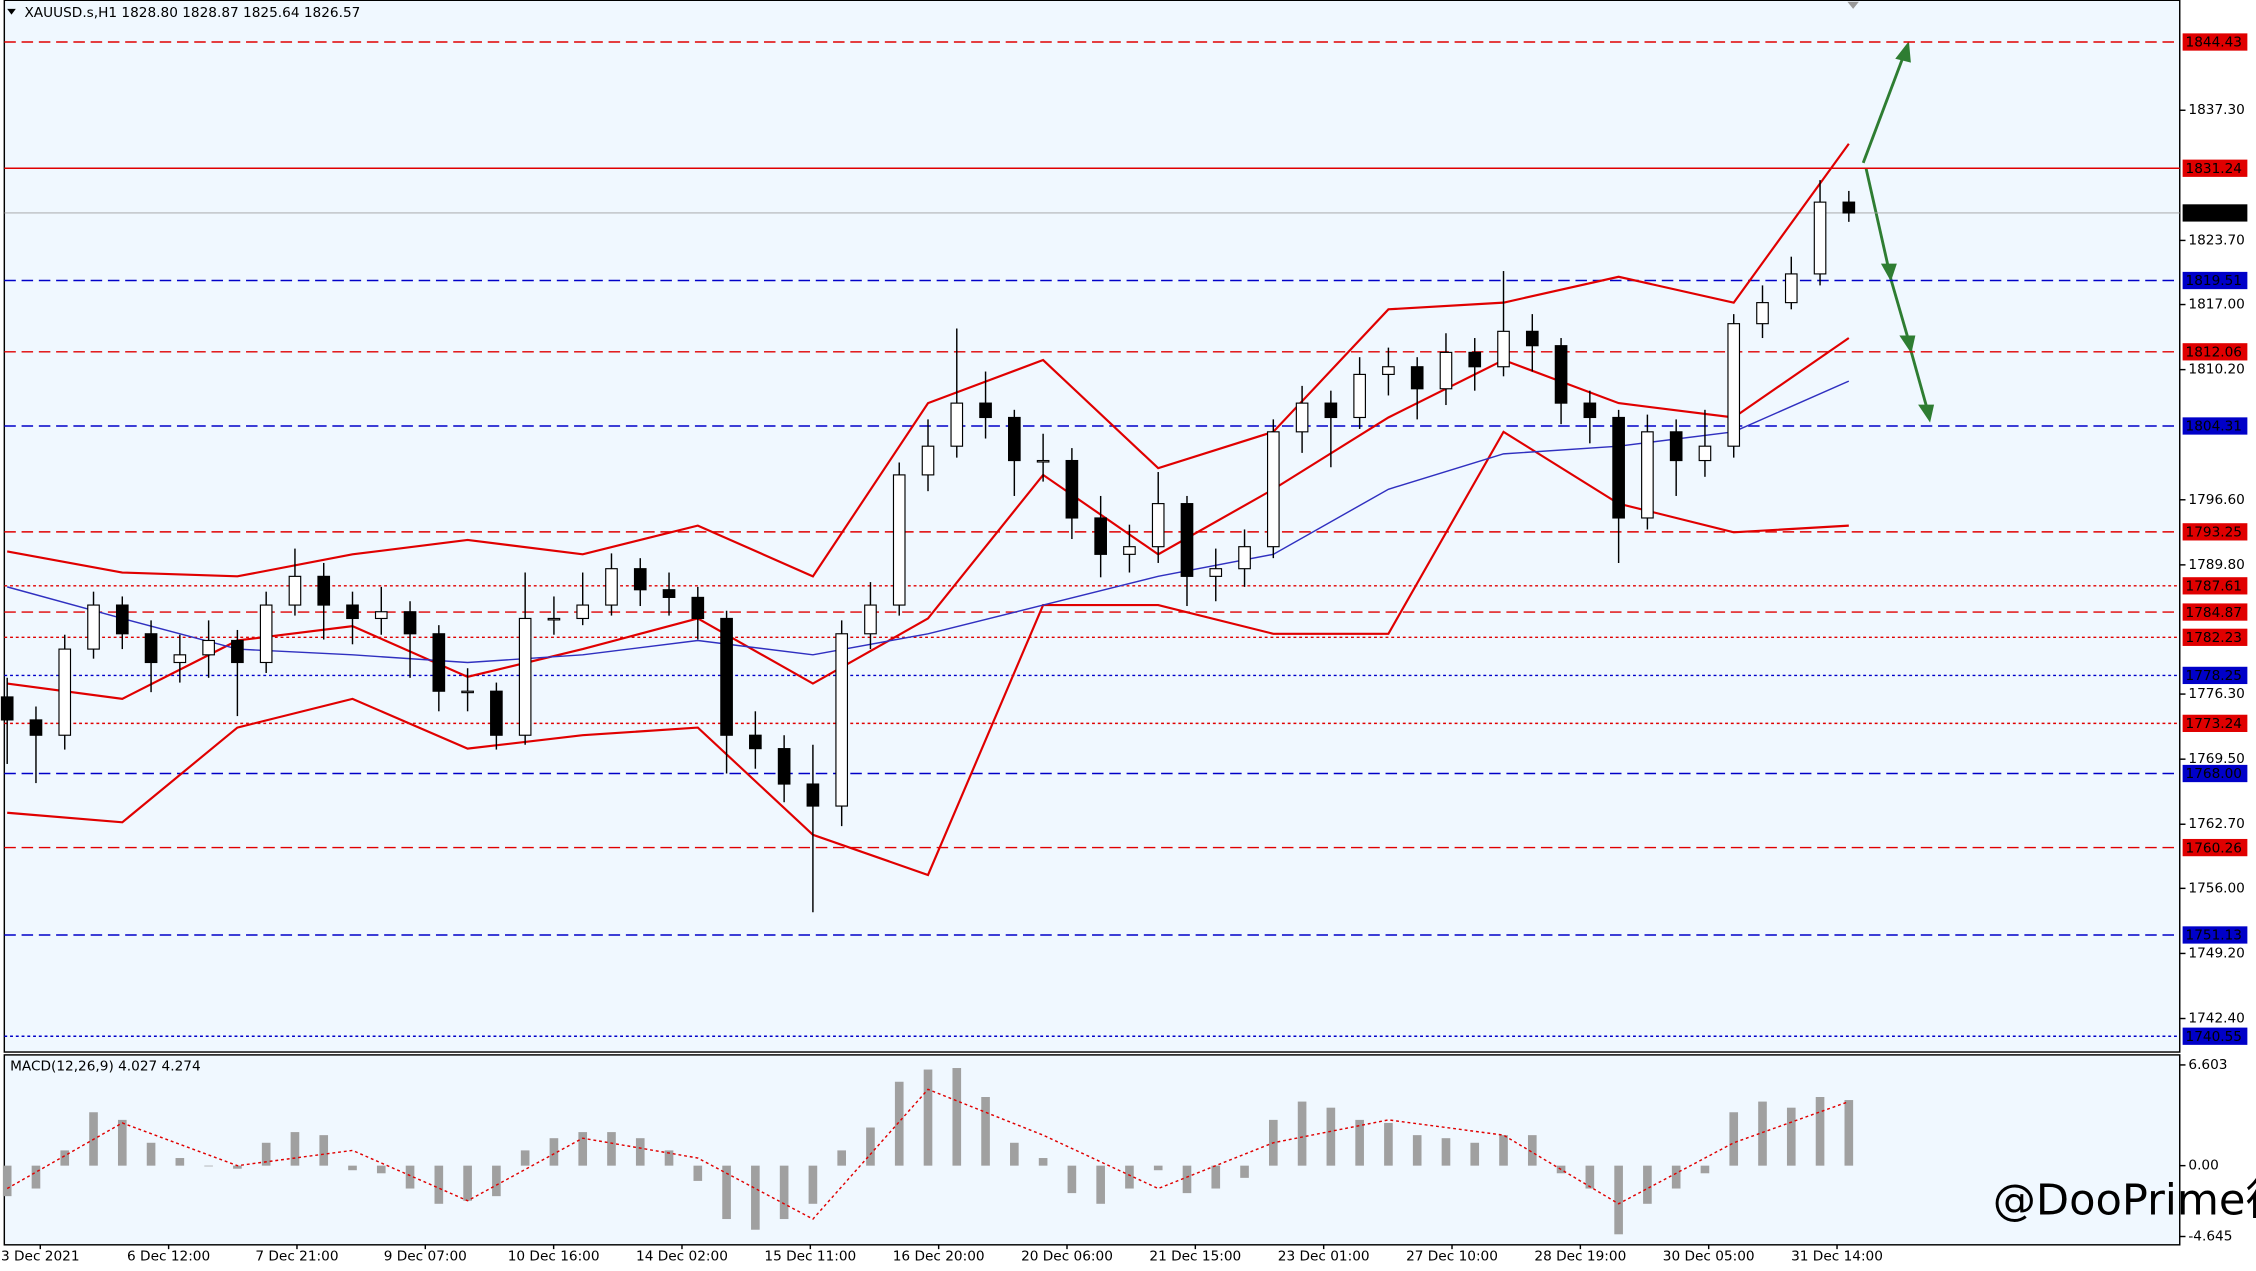 Image resolution: width=2256 pixels, height=1271 pixels. Describe the element at coordinates (1324, 1256) in the screenshot. I see `x-tick-label: 23 Dec 01:00` at that location.